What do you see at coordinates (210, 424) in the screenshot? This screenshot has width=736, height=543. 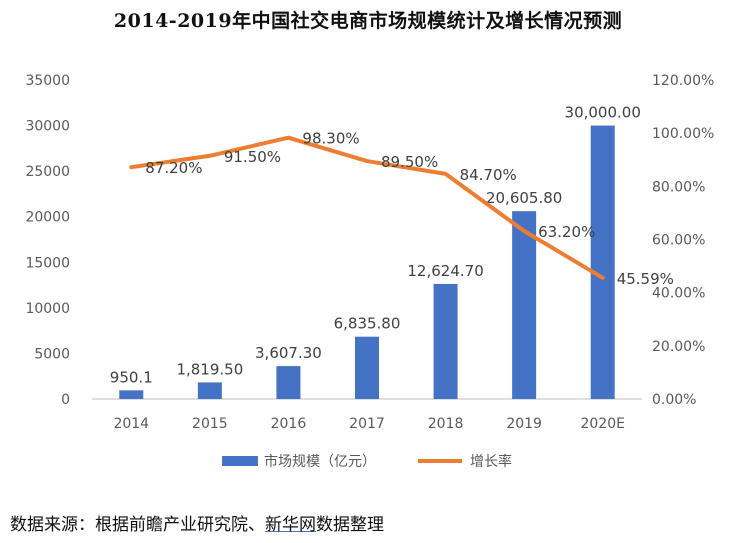 I see `x-tick-label: 2015` at bounding box center [210, 424].